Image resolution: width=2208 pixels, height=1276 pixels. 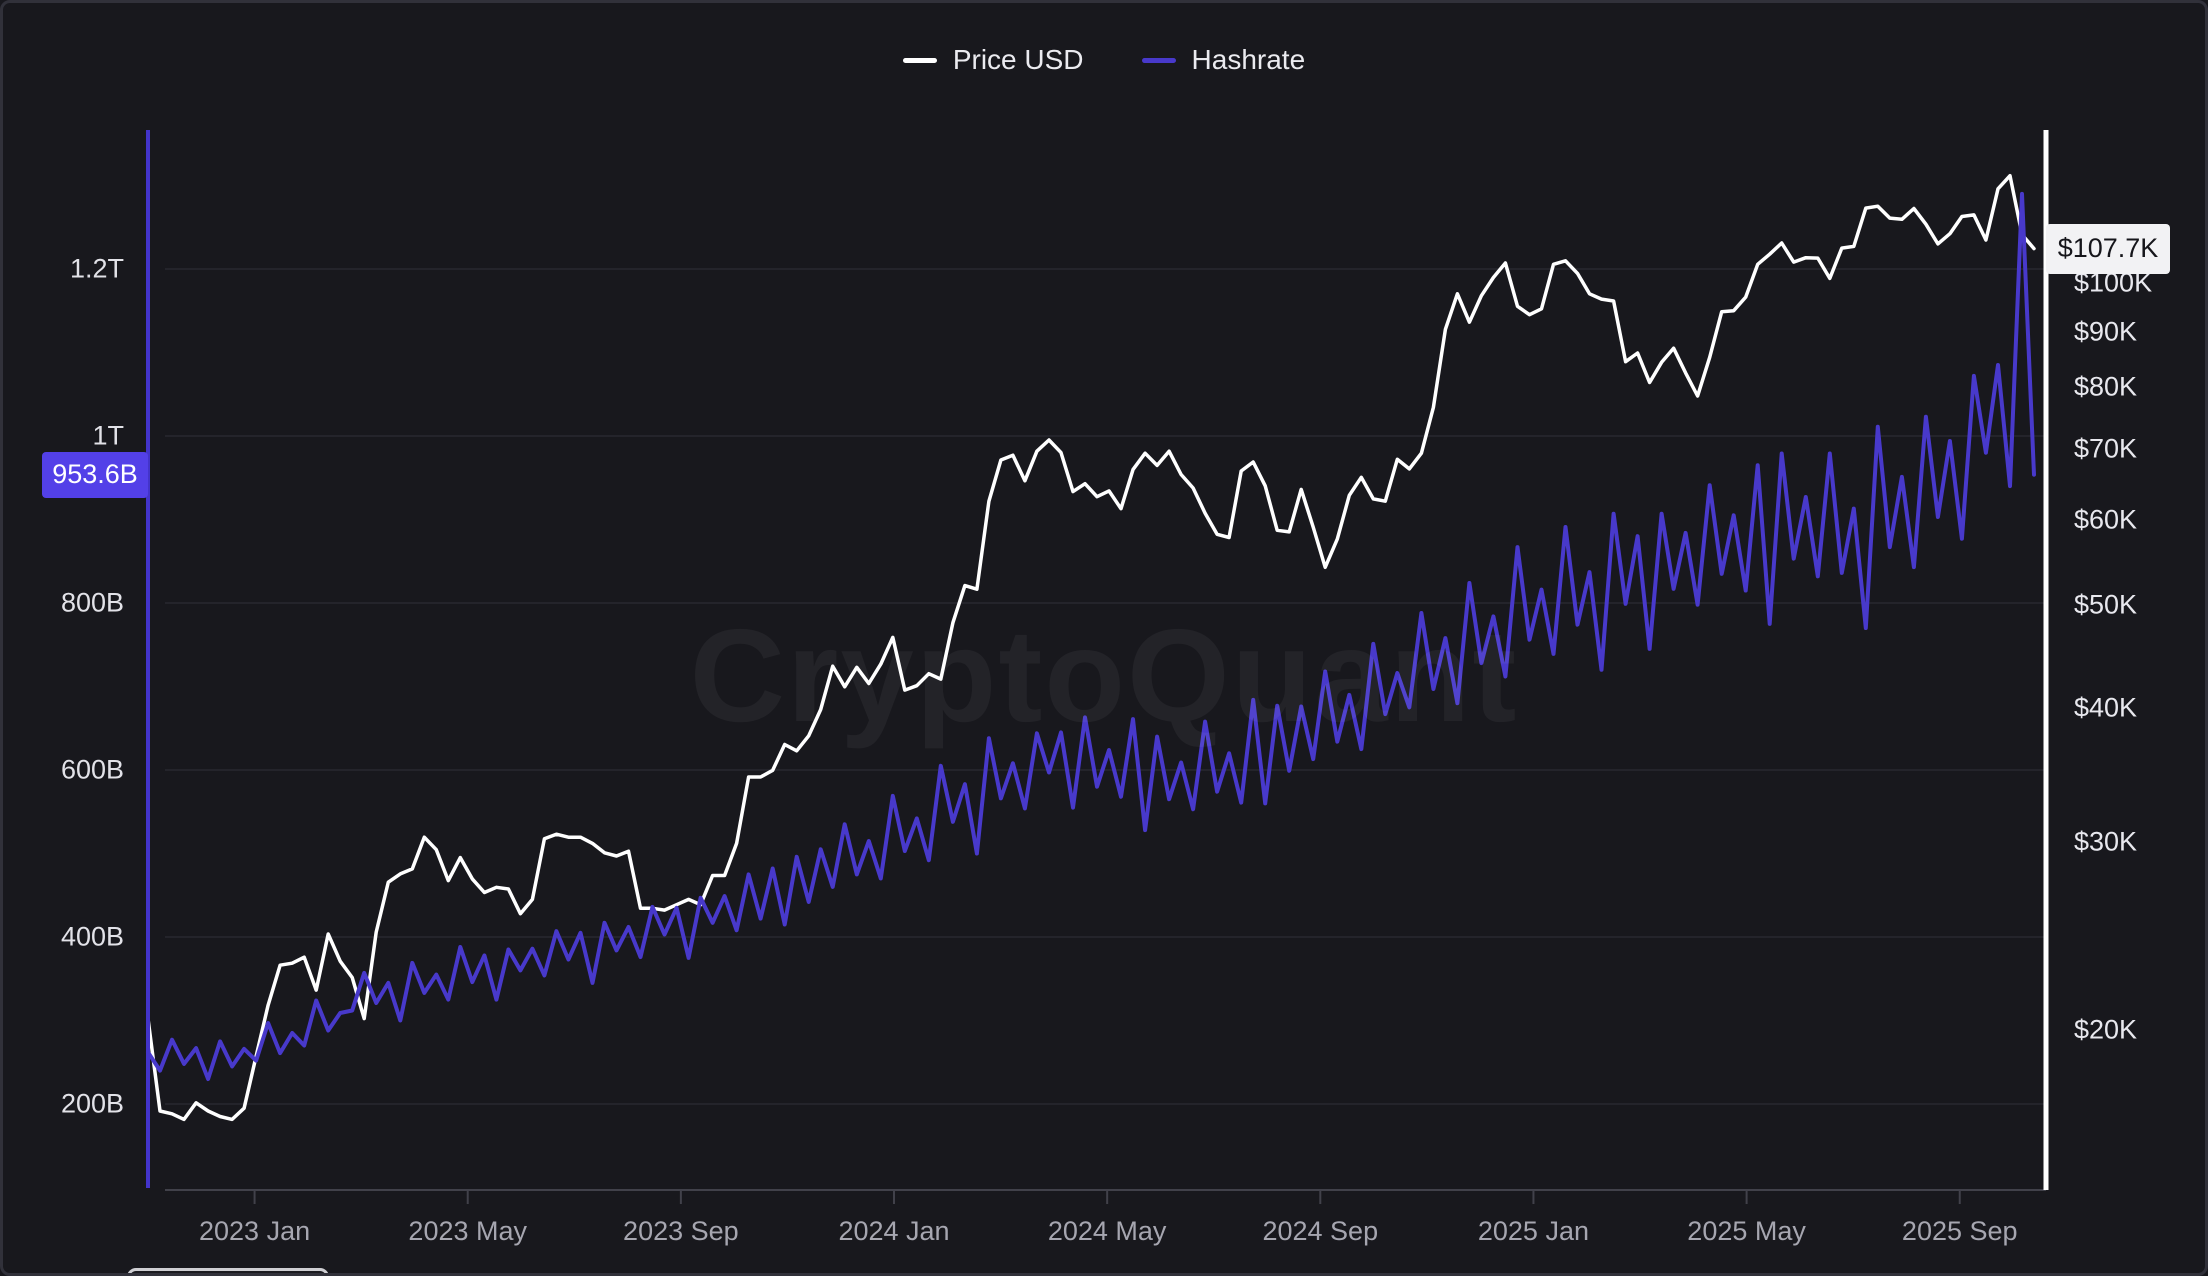 I want to click on price-current-value-badge: $107.7K, so click(x=2108, y=248).